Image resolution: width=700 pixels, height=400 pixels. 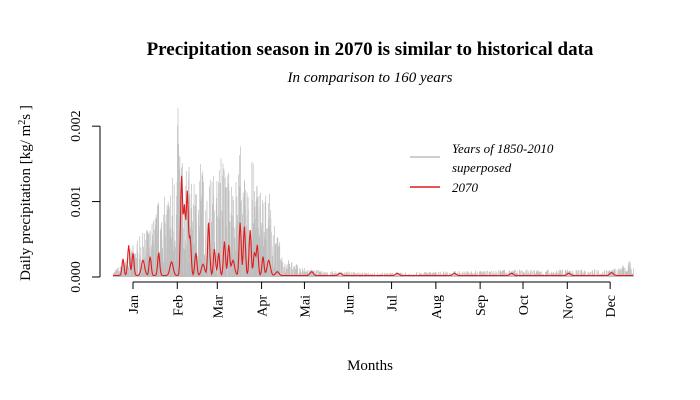 I want to click on legend-label-historical-line2: superposed, so click(x=482, y=167).